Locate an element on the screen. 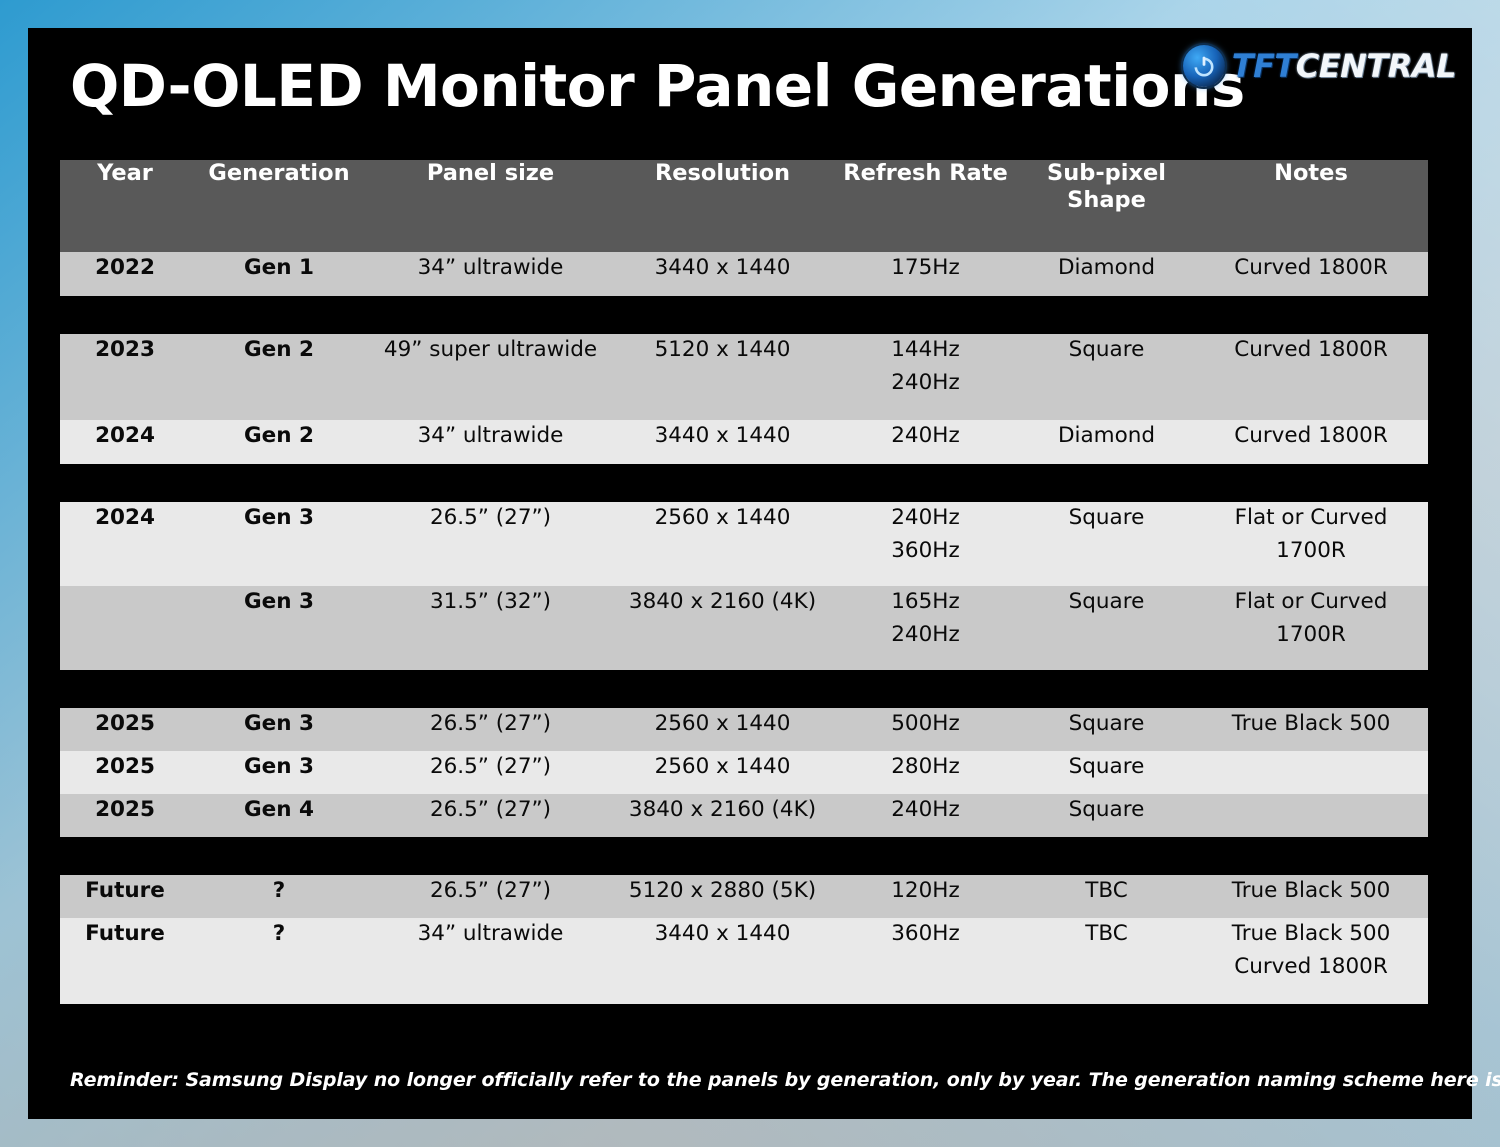 Image resolution: width=1500 pixels, height=1147 pixels. cell-notes-line-2: 1700R is located at coordinates (1311, 634).